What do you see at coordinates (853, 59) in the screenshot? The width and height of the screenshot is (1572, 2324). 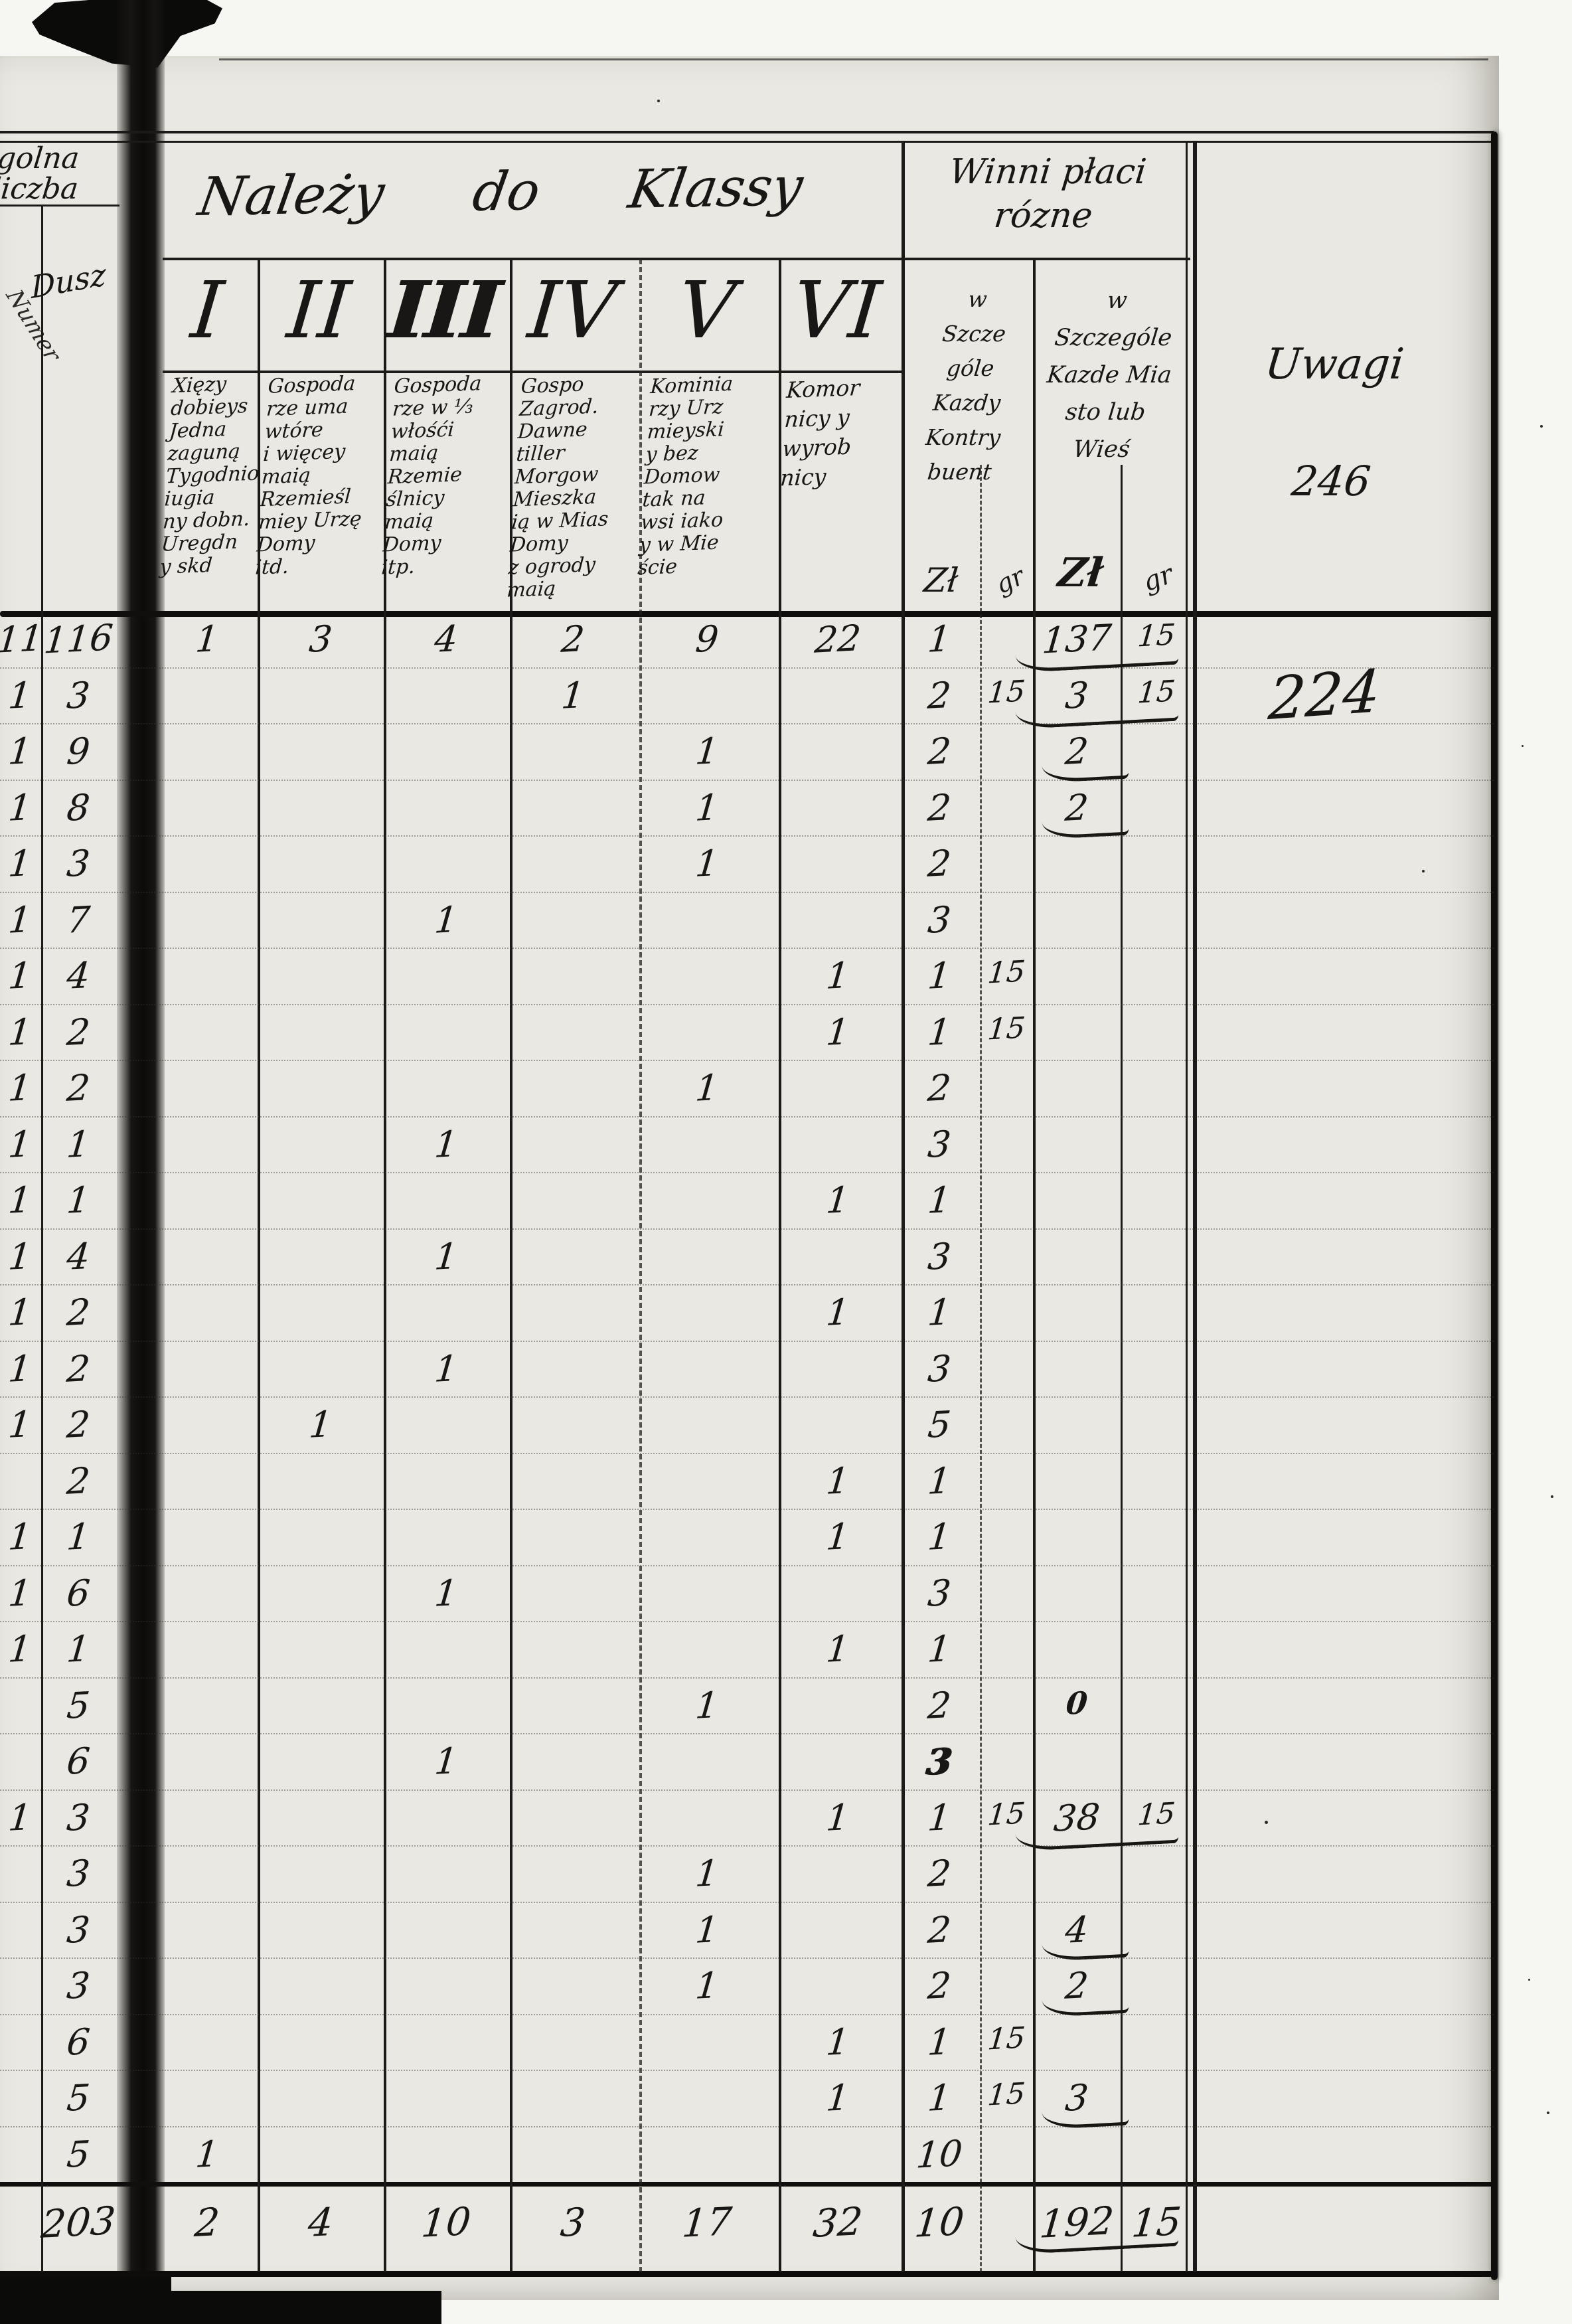 I see `scan-top-edge-line` at bounding box center [853, 59].